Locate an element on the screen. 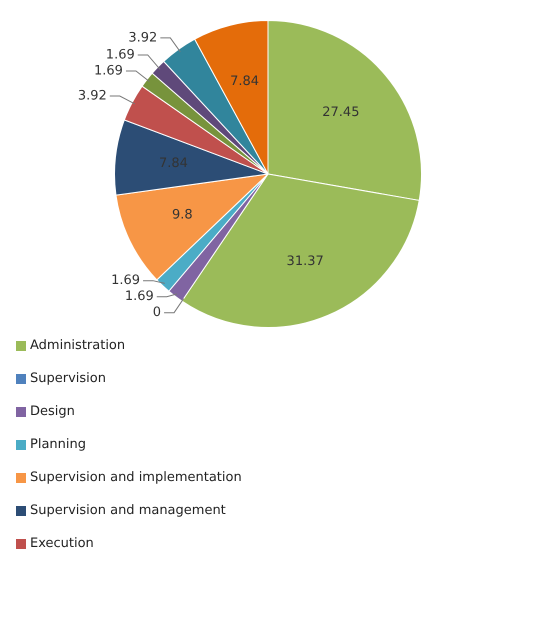  legend-label: Planning is located at coordinates (58, 444).